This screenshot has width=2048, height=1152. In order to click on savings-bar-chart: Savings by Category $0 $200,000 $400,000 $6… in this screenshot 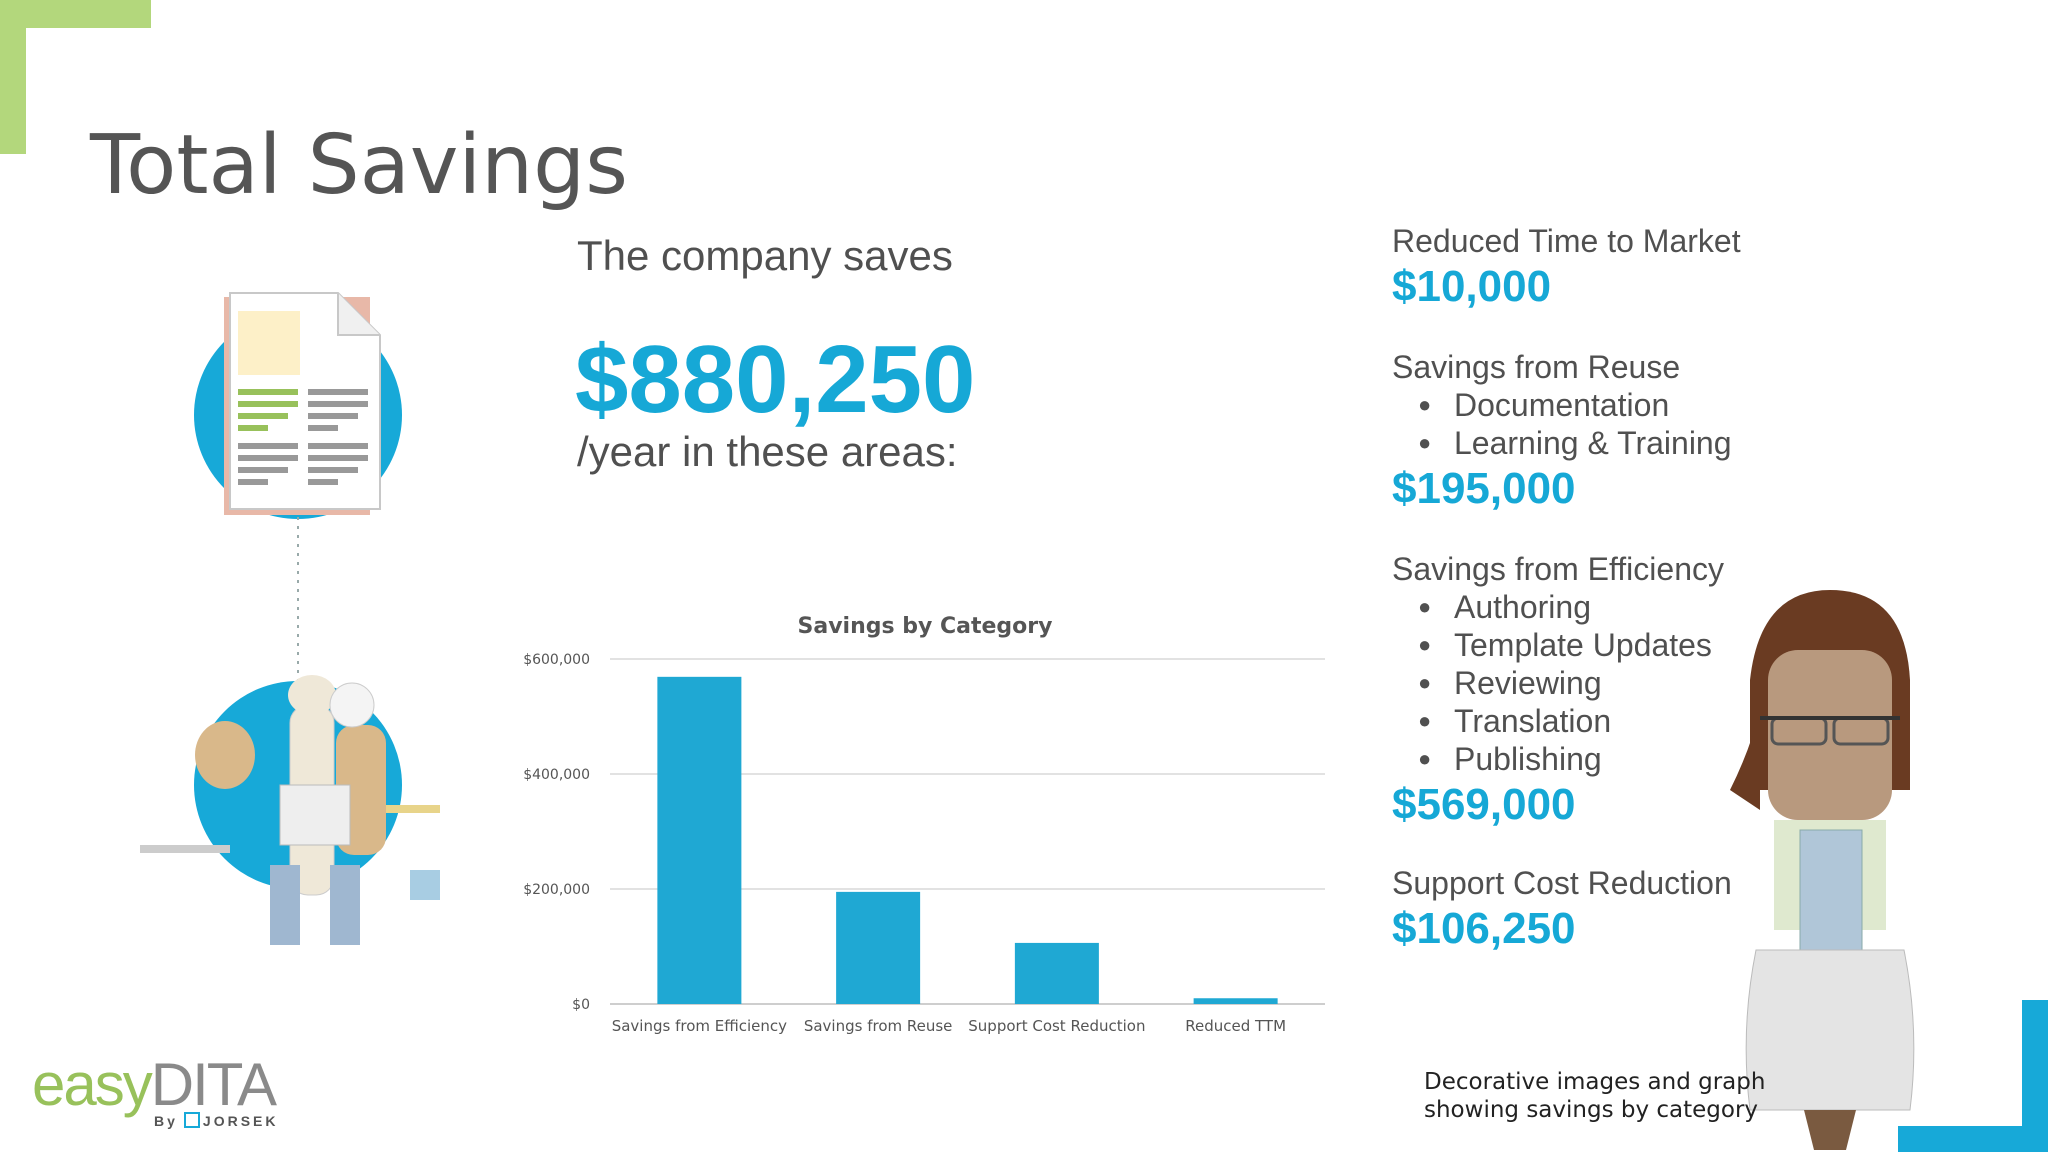, I will do `click(924, 824)`.